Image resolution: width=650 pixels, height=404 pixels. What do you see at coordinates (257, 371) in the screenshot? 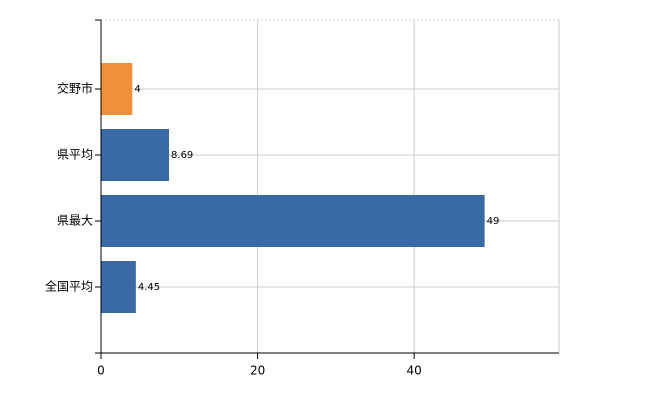
I see `x-tick-label: 20` at bounding box center [257, 371].